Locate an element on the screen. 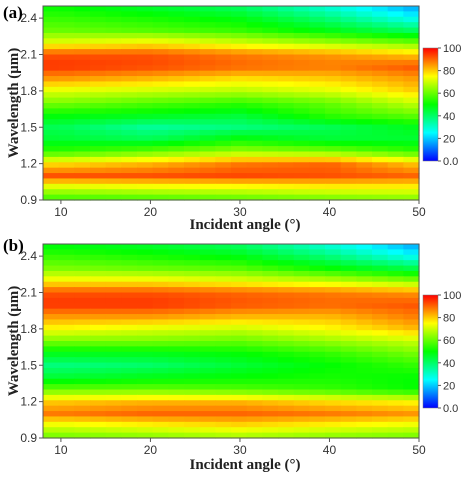  y-axis: 0.91.21.51.82.12.4 is located at coordinates (31, 347).